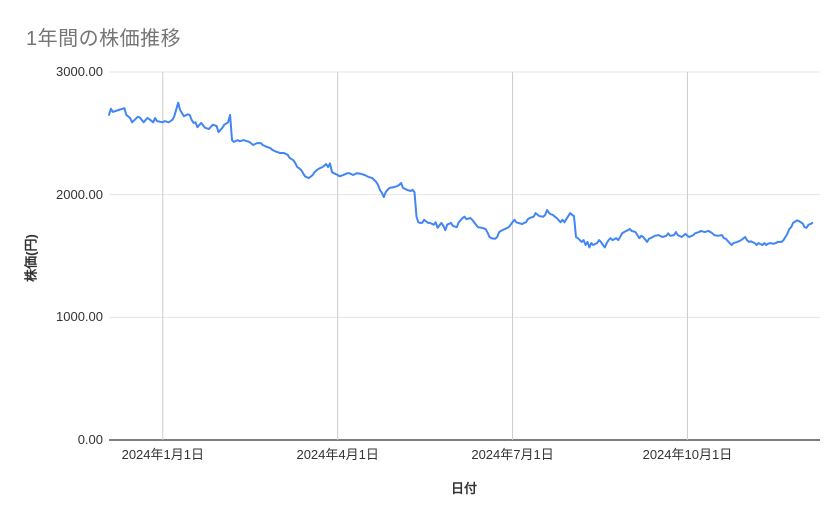  Describe the element at coordinates (464, 488) in the screenshot. I see `x-axis-title: 日付` at that location.